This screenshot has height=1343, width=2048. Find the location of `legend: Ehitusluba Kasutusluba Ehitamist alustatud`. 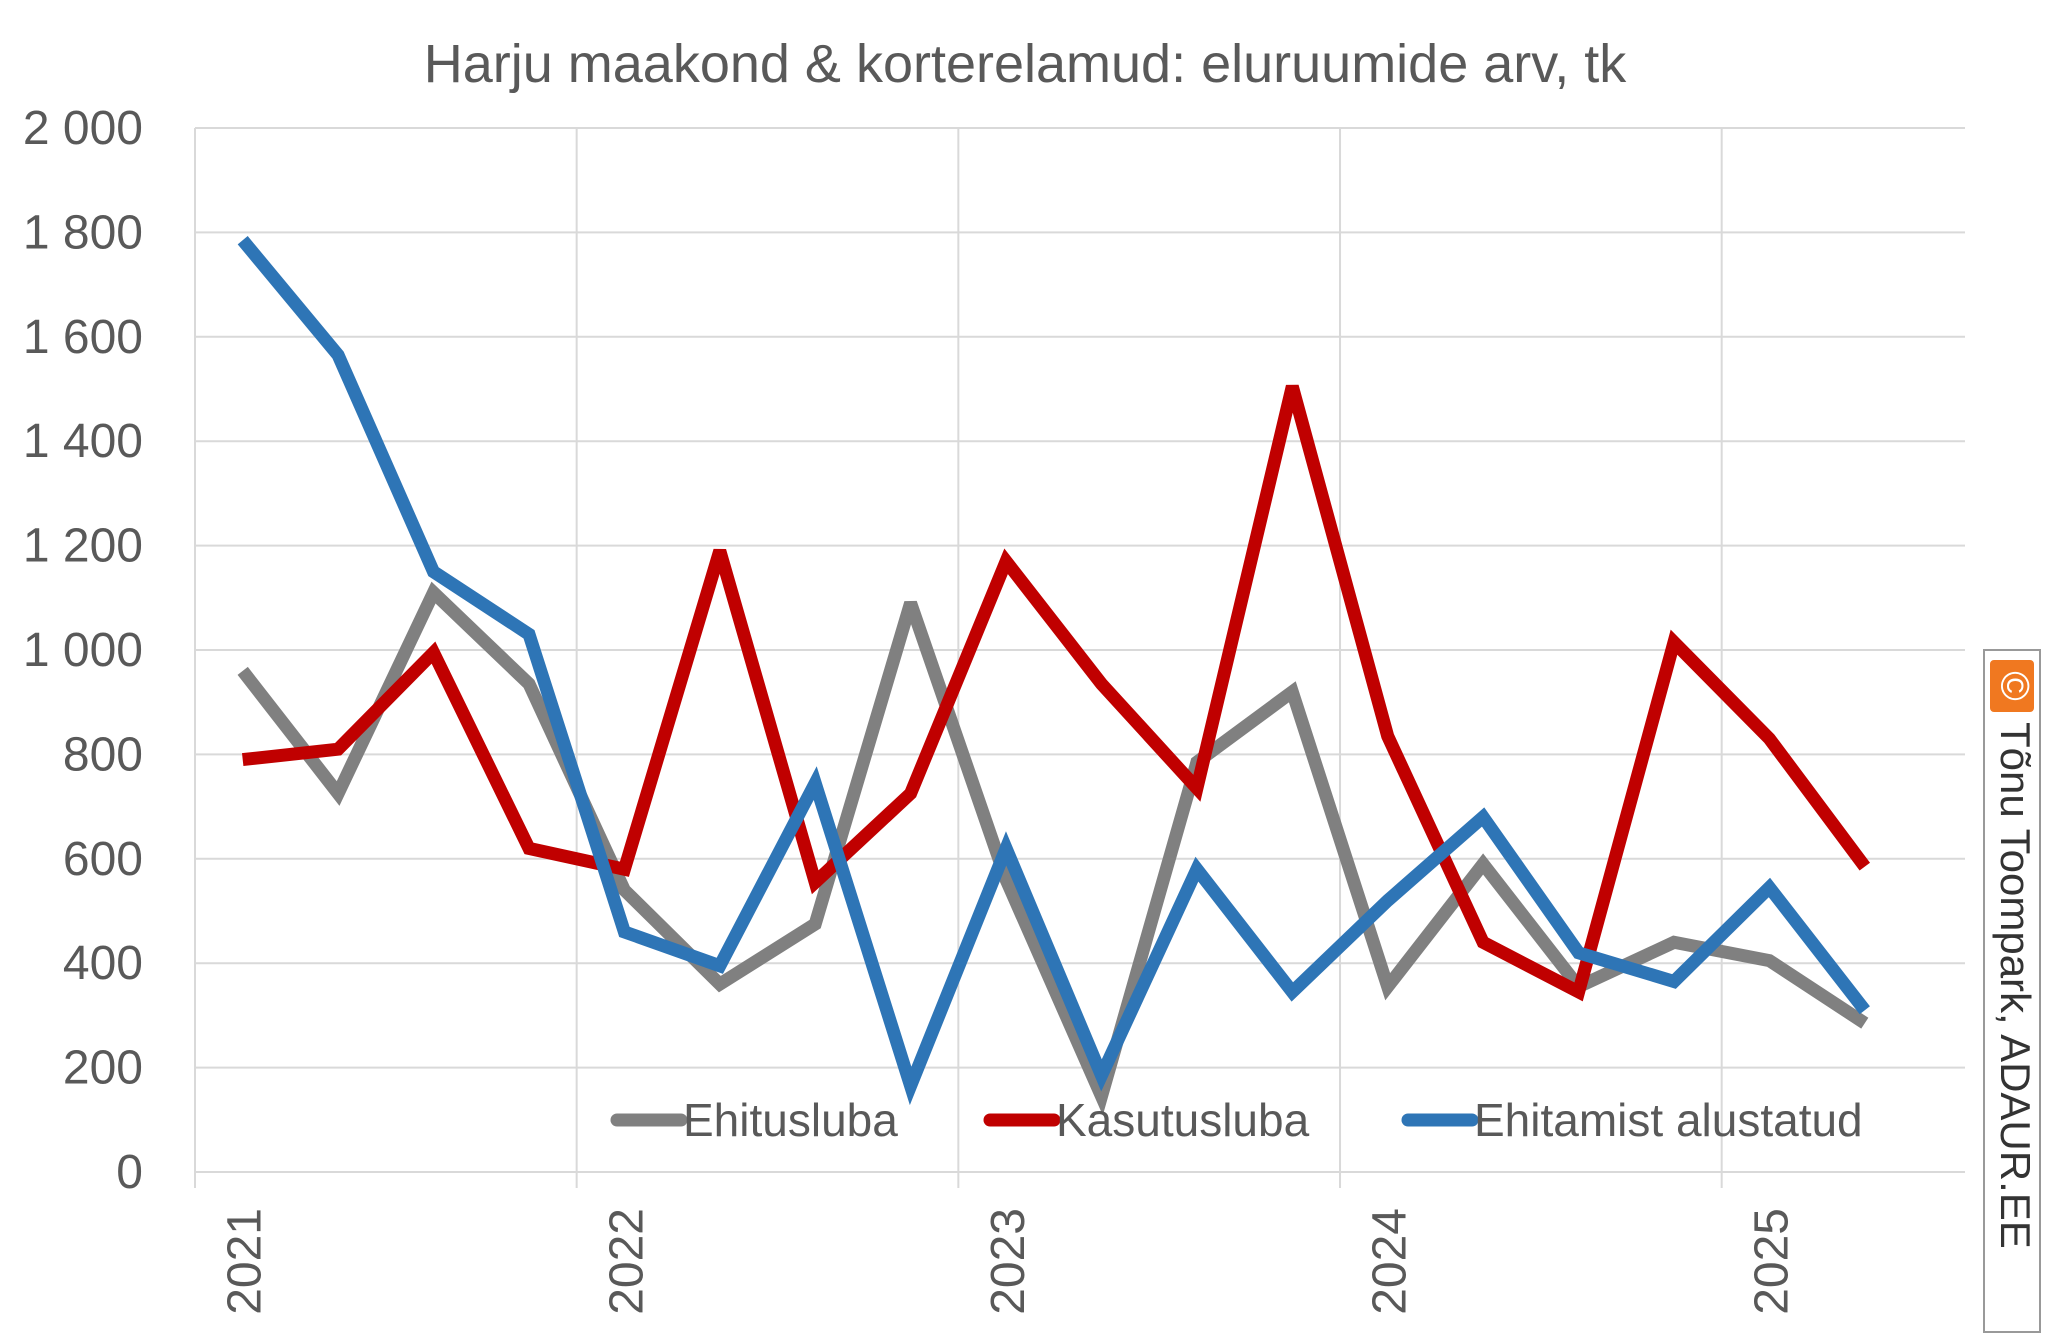

legend: Ehitusluba Kasutusluba Ehitamist alustatud is located at coordinates (1236, 1120).